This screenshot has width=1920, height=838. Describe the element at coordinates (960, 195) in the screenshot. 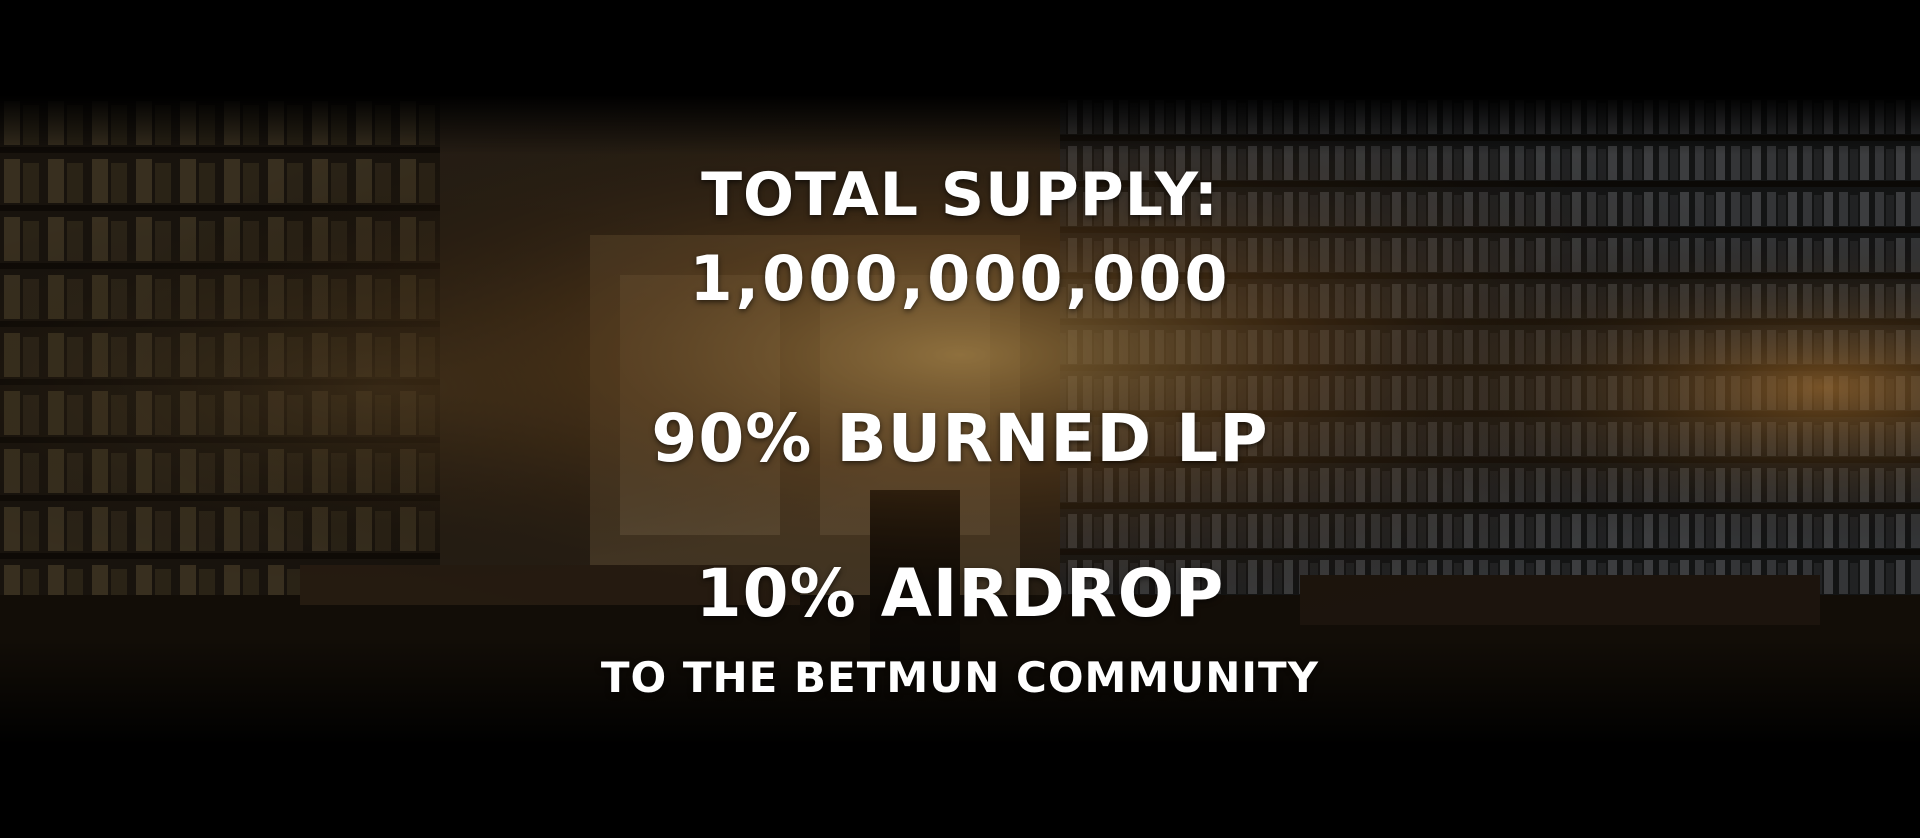

I see `total-supply-label: TOTAL SUPPLY:` at that location.